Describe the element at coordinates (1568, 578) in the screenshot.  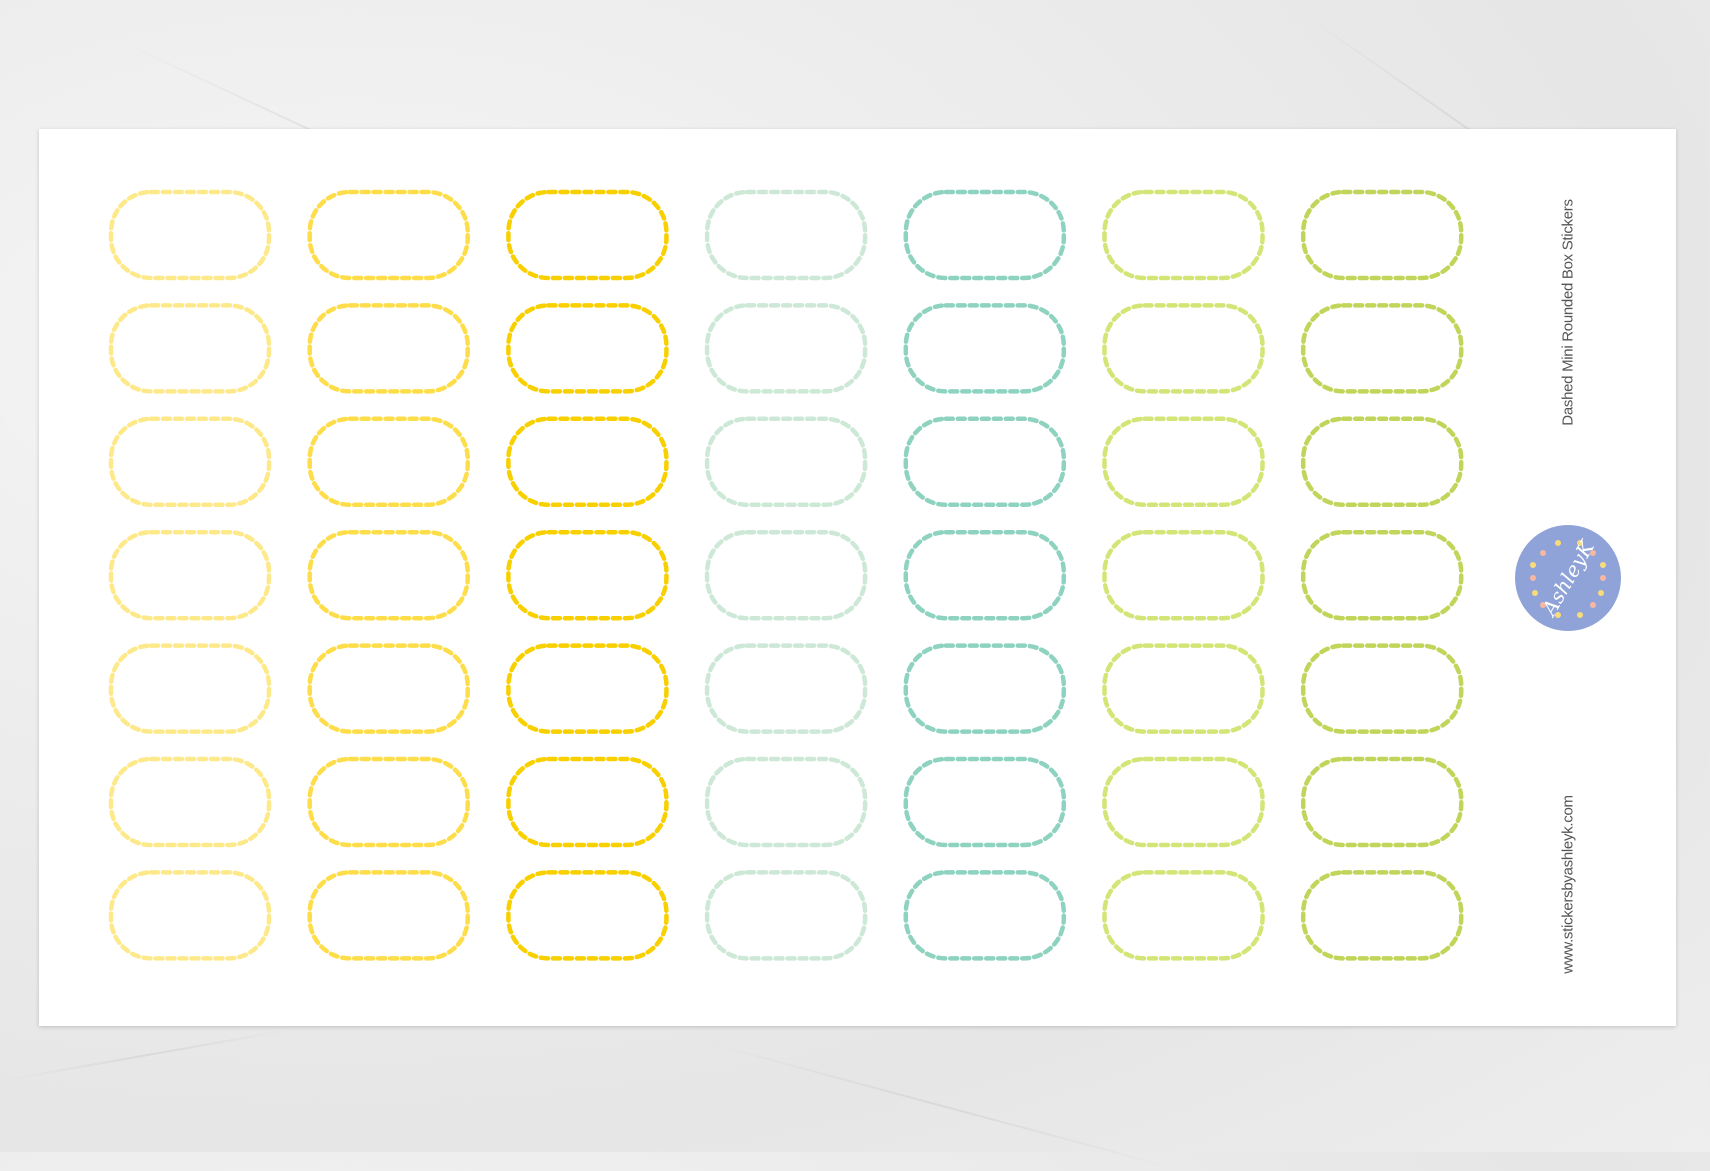
I see `ashleyk-logo: AshleyK` at that location.